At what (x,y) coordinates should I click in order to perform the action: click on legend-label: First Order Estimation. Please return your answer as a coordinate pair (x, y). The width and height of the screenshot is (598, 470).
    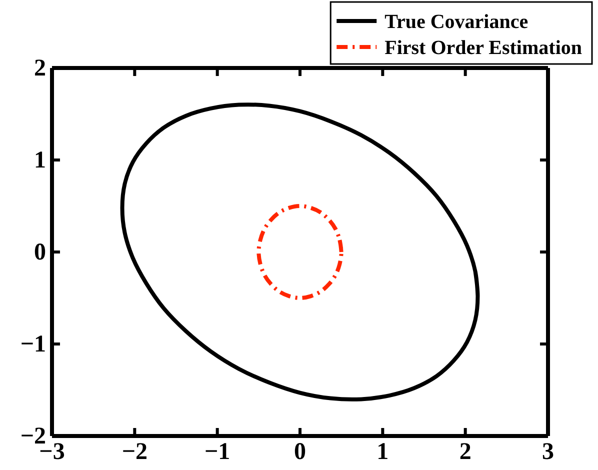
    Looking at the image, I should click on (483, 48).